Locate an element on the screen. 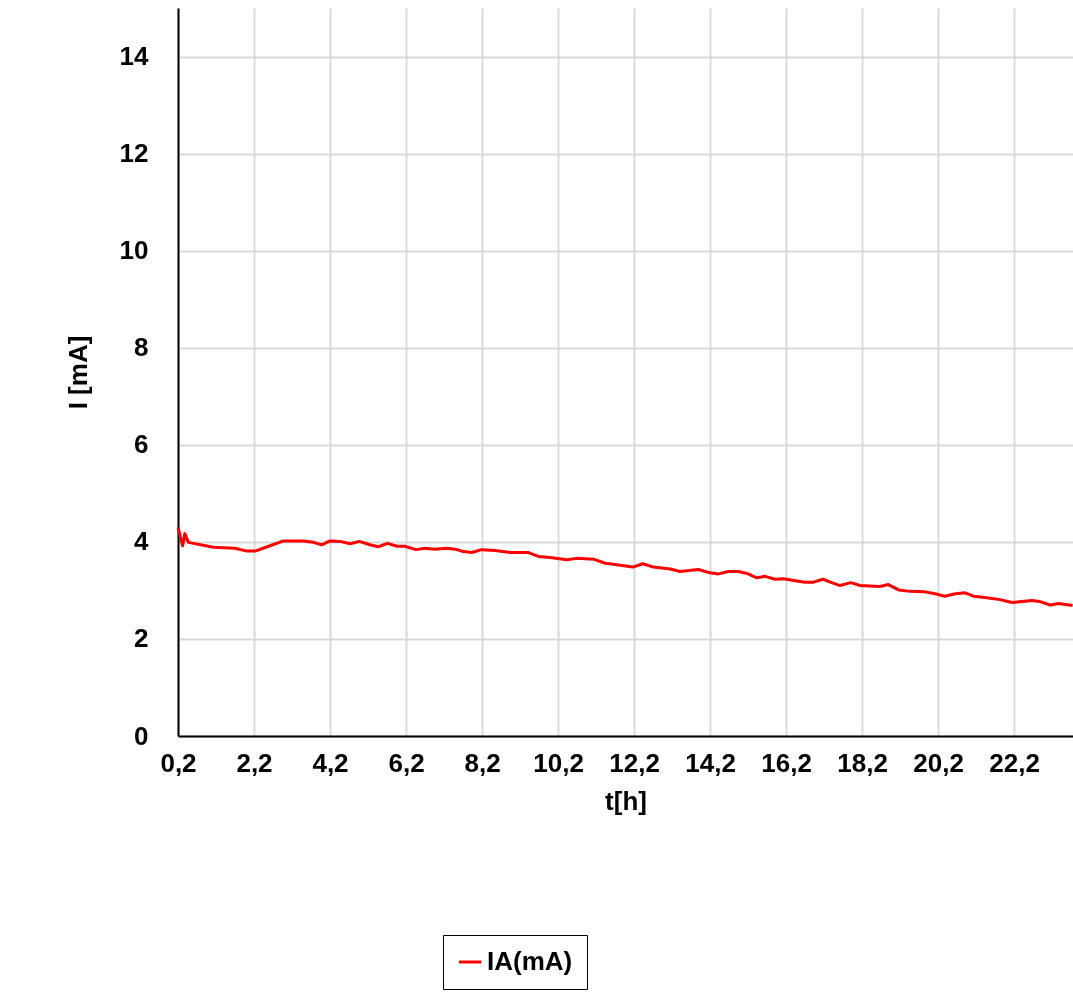 This screenshot has width=1073, height=996. x-tick-label: 0,2 is located at coordinates (178, 762).